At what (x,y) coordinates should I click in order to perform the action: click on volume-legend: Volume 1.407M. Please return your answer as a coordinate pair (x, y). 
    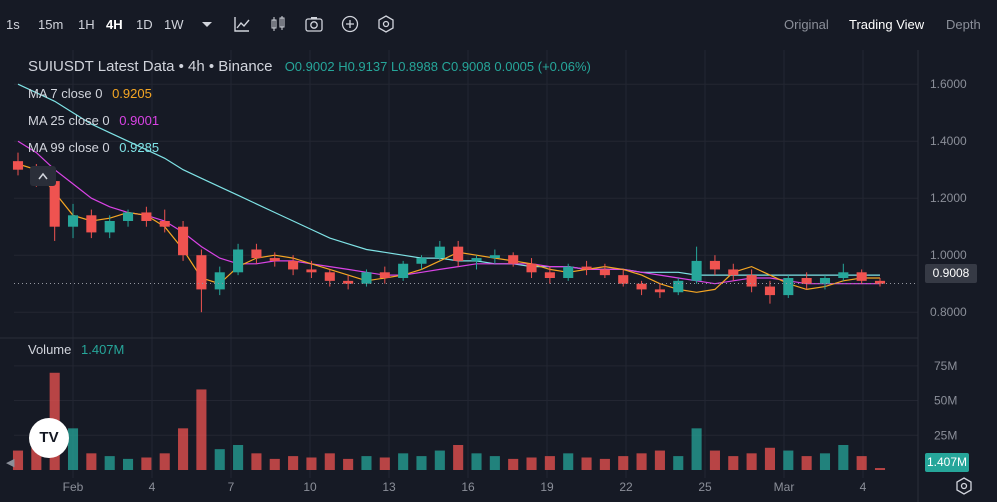
    Looking at the image, I should click on (76, 349).